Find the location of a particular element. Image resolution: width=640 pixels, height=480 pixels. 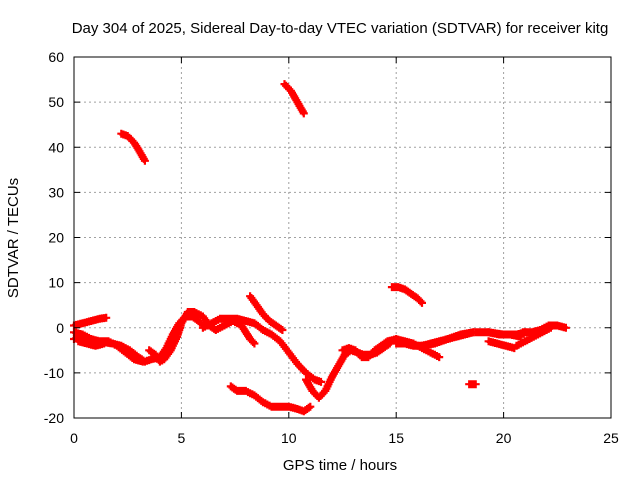

y-tick-label: 50 is located at coordinates (56, 102).